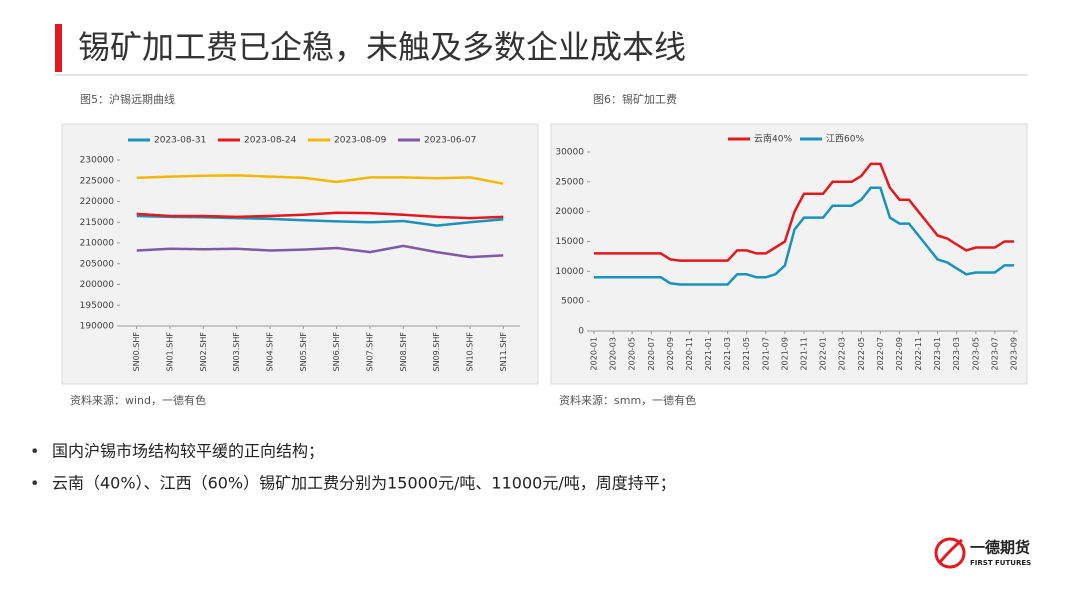 This screenshot has width=1080, height=608. What do you see at coordinates (569, 182) in the screenshot?
I see `y-tick-label: 25000` at bounding box center [569, 182].